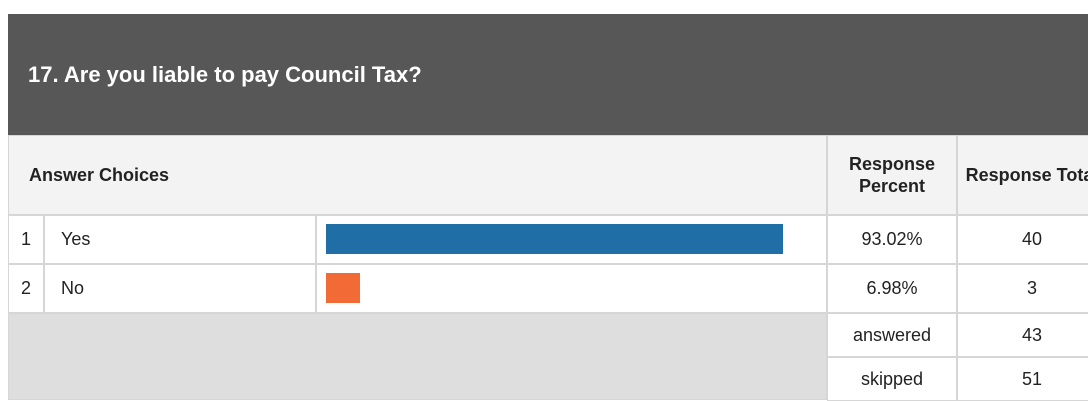  What do you see at coordinates (180, 239) in the screenshot?
I see `row-label: Yes` at bounding box center [180, 239].